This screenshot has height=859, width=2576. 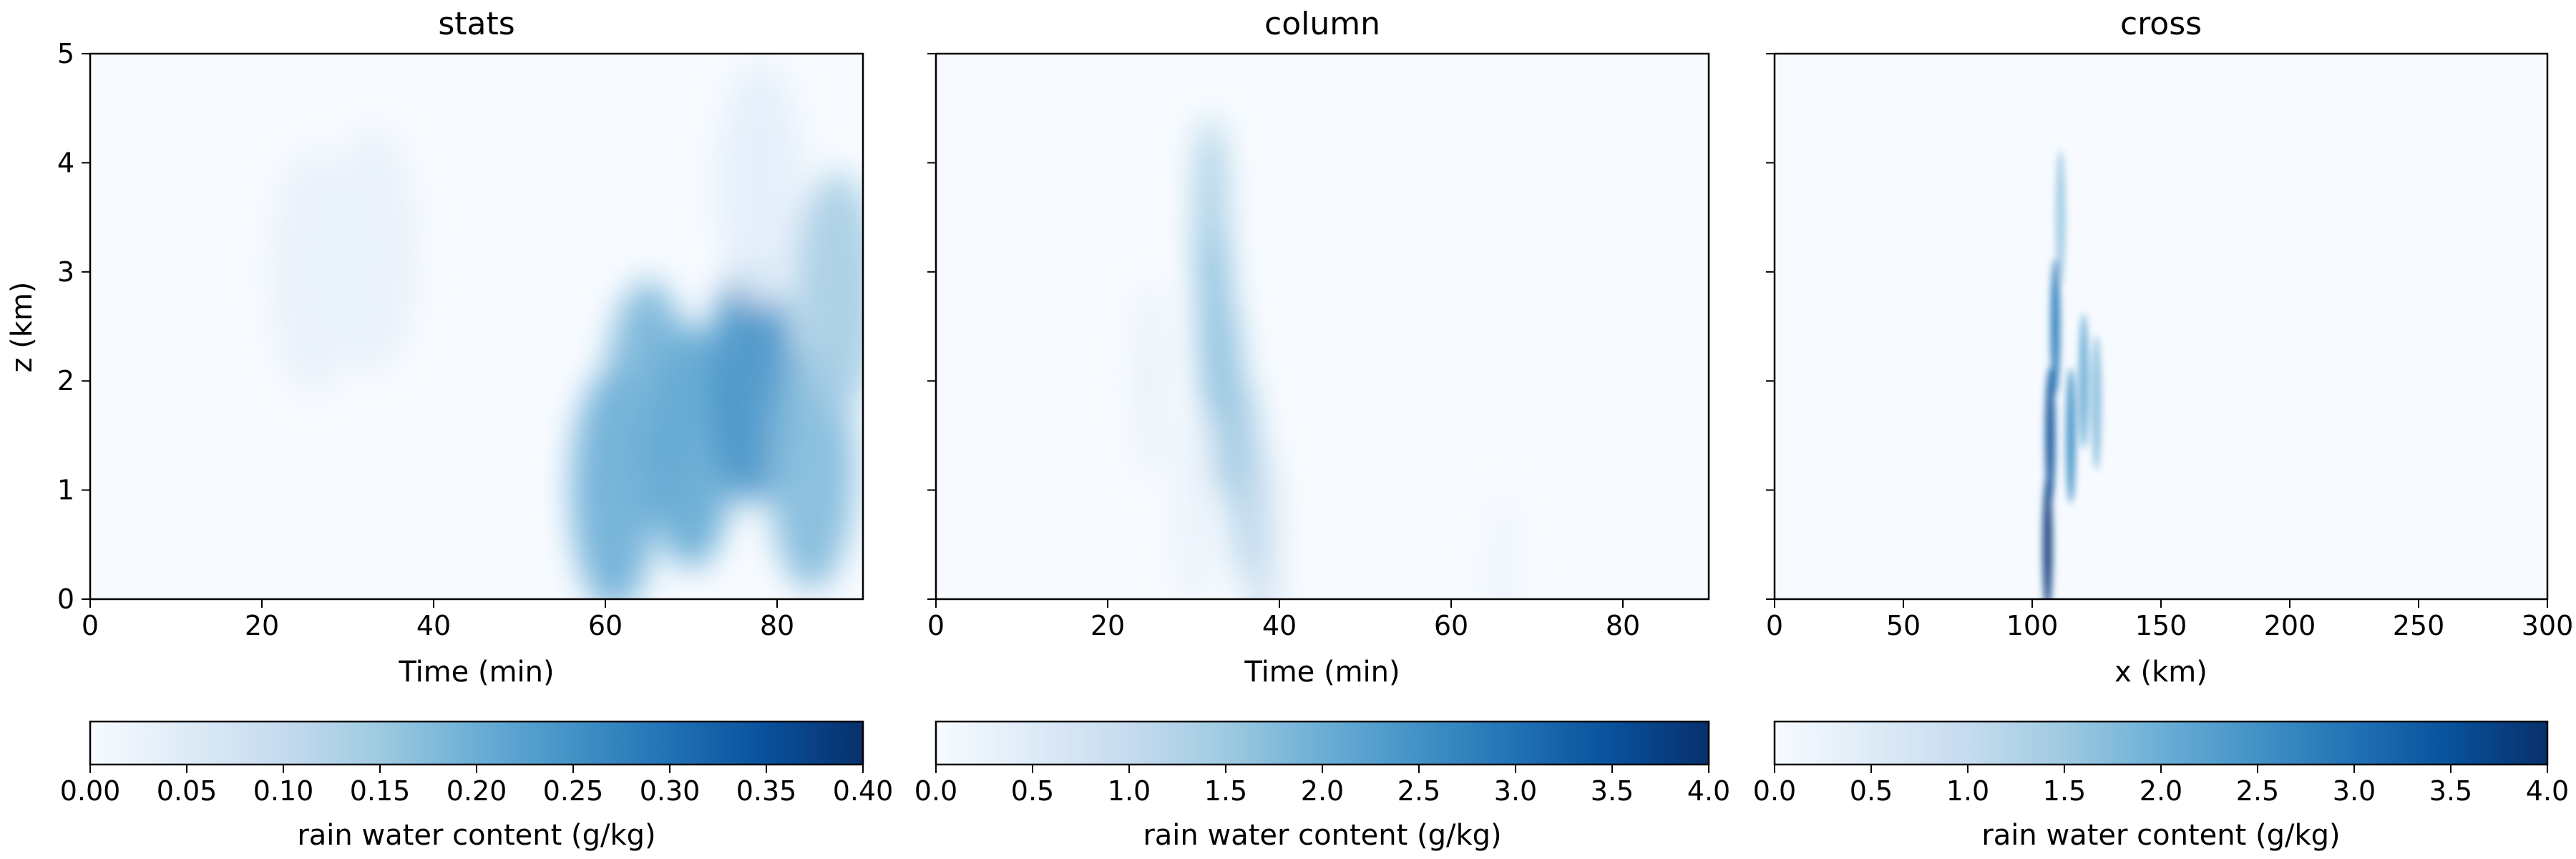 What do you see at coordinates (65, 490) in the screenshot?
I see `y-tick-label: 1` at bounding box center [65, 490].